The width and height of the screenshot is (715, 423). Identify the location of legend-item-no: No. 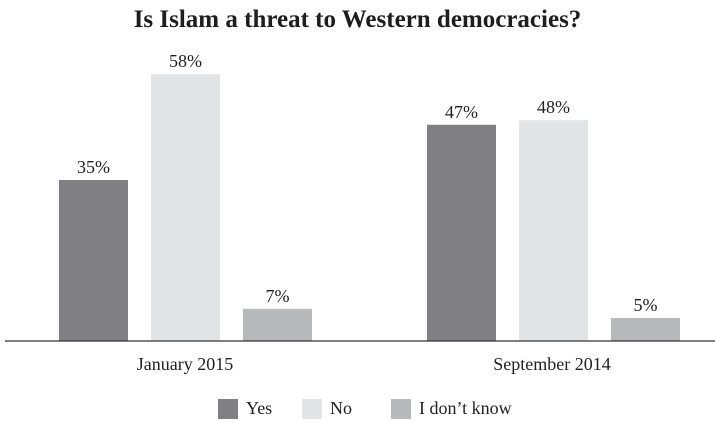
(327, 408).